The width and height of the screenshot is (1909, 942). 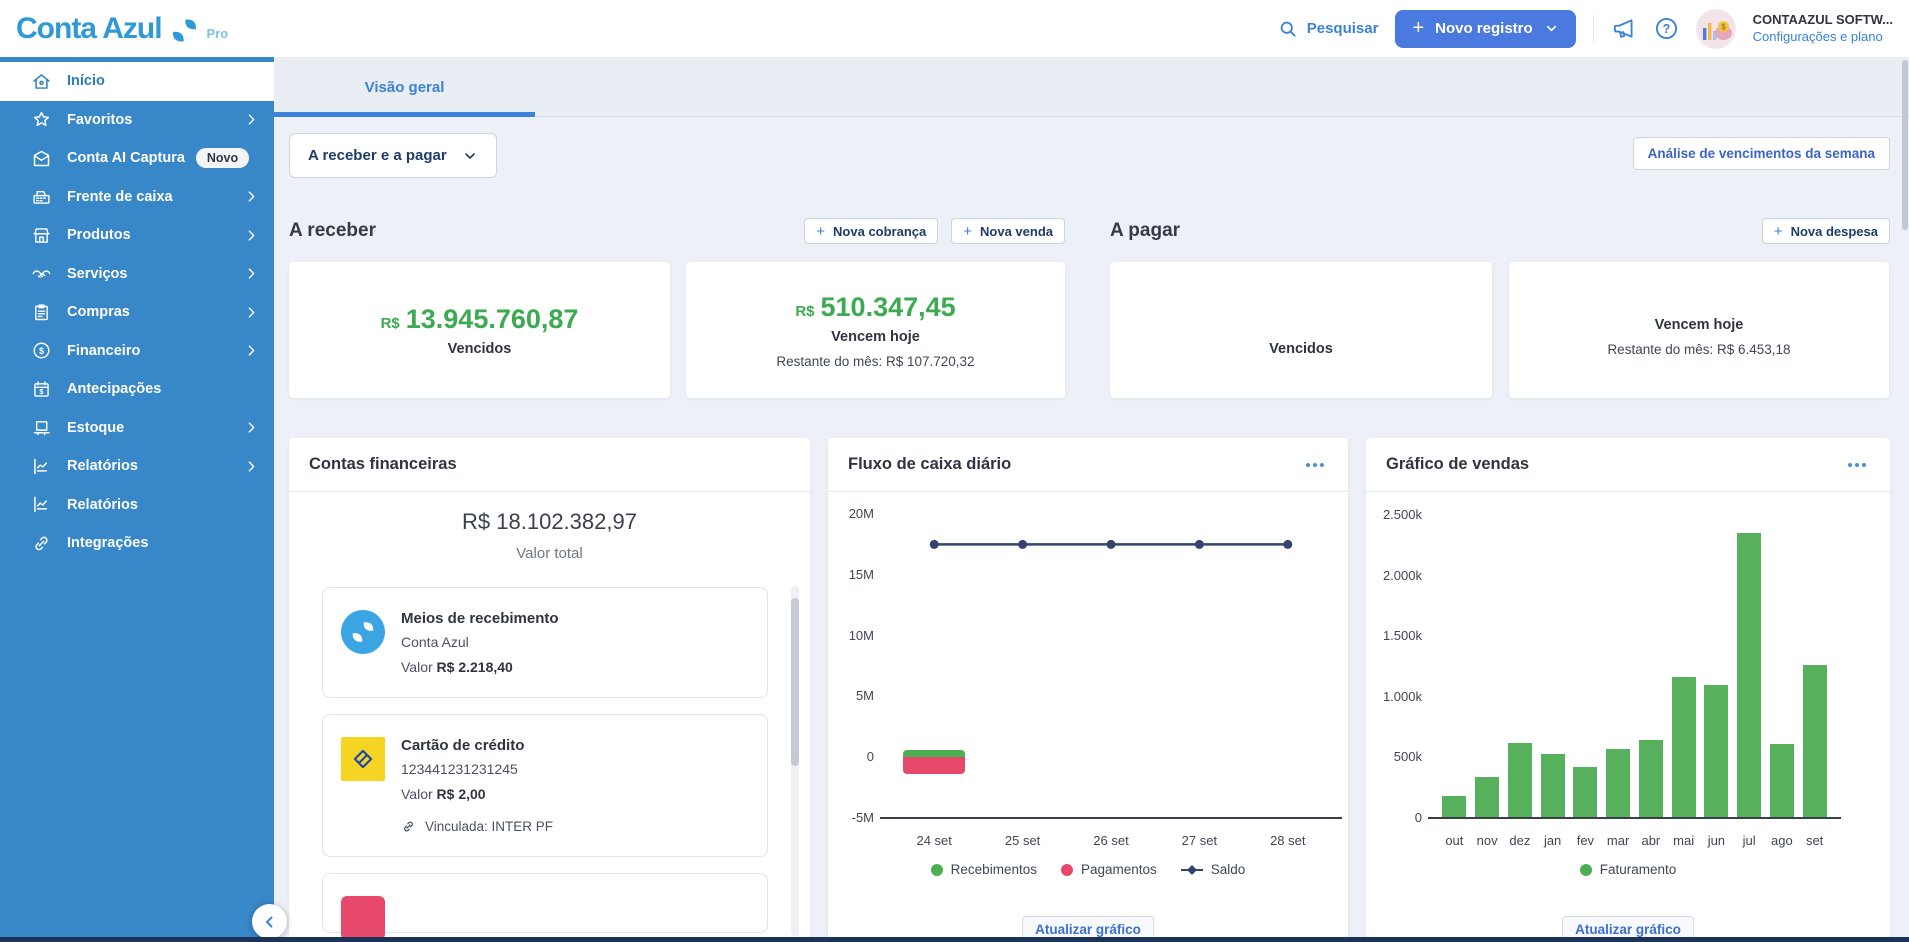 What do you see at coordinates (1825, 231) in the screenshot?
I see `new-expense-button: + Nova despesa` at bounding box center [1825, 231].